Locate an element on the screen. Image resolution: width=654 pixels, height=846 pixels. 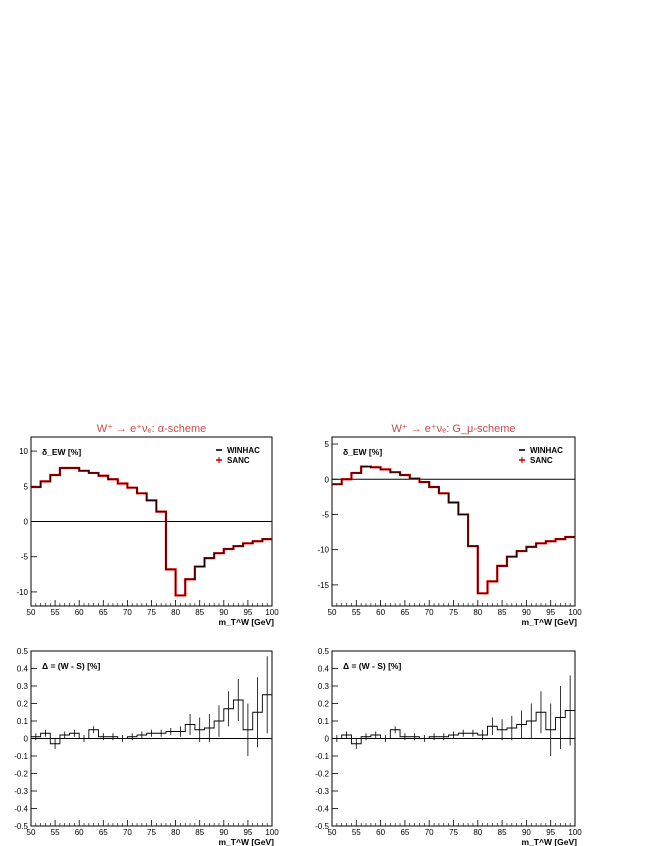
chart-title: W⁺ → e⁺νₑ: α-scheme is located at coordinates (151, 429).